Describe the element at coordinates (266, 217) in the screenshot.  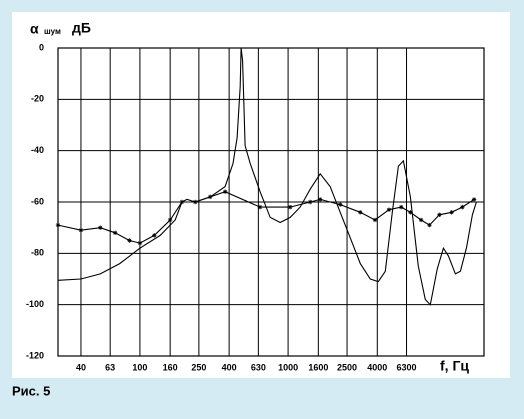
I see `data-line` at that location.